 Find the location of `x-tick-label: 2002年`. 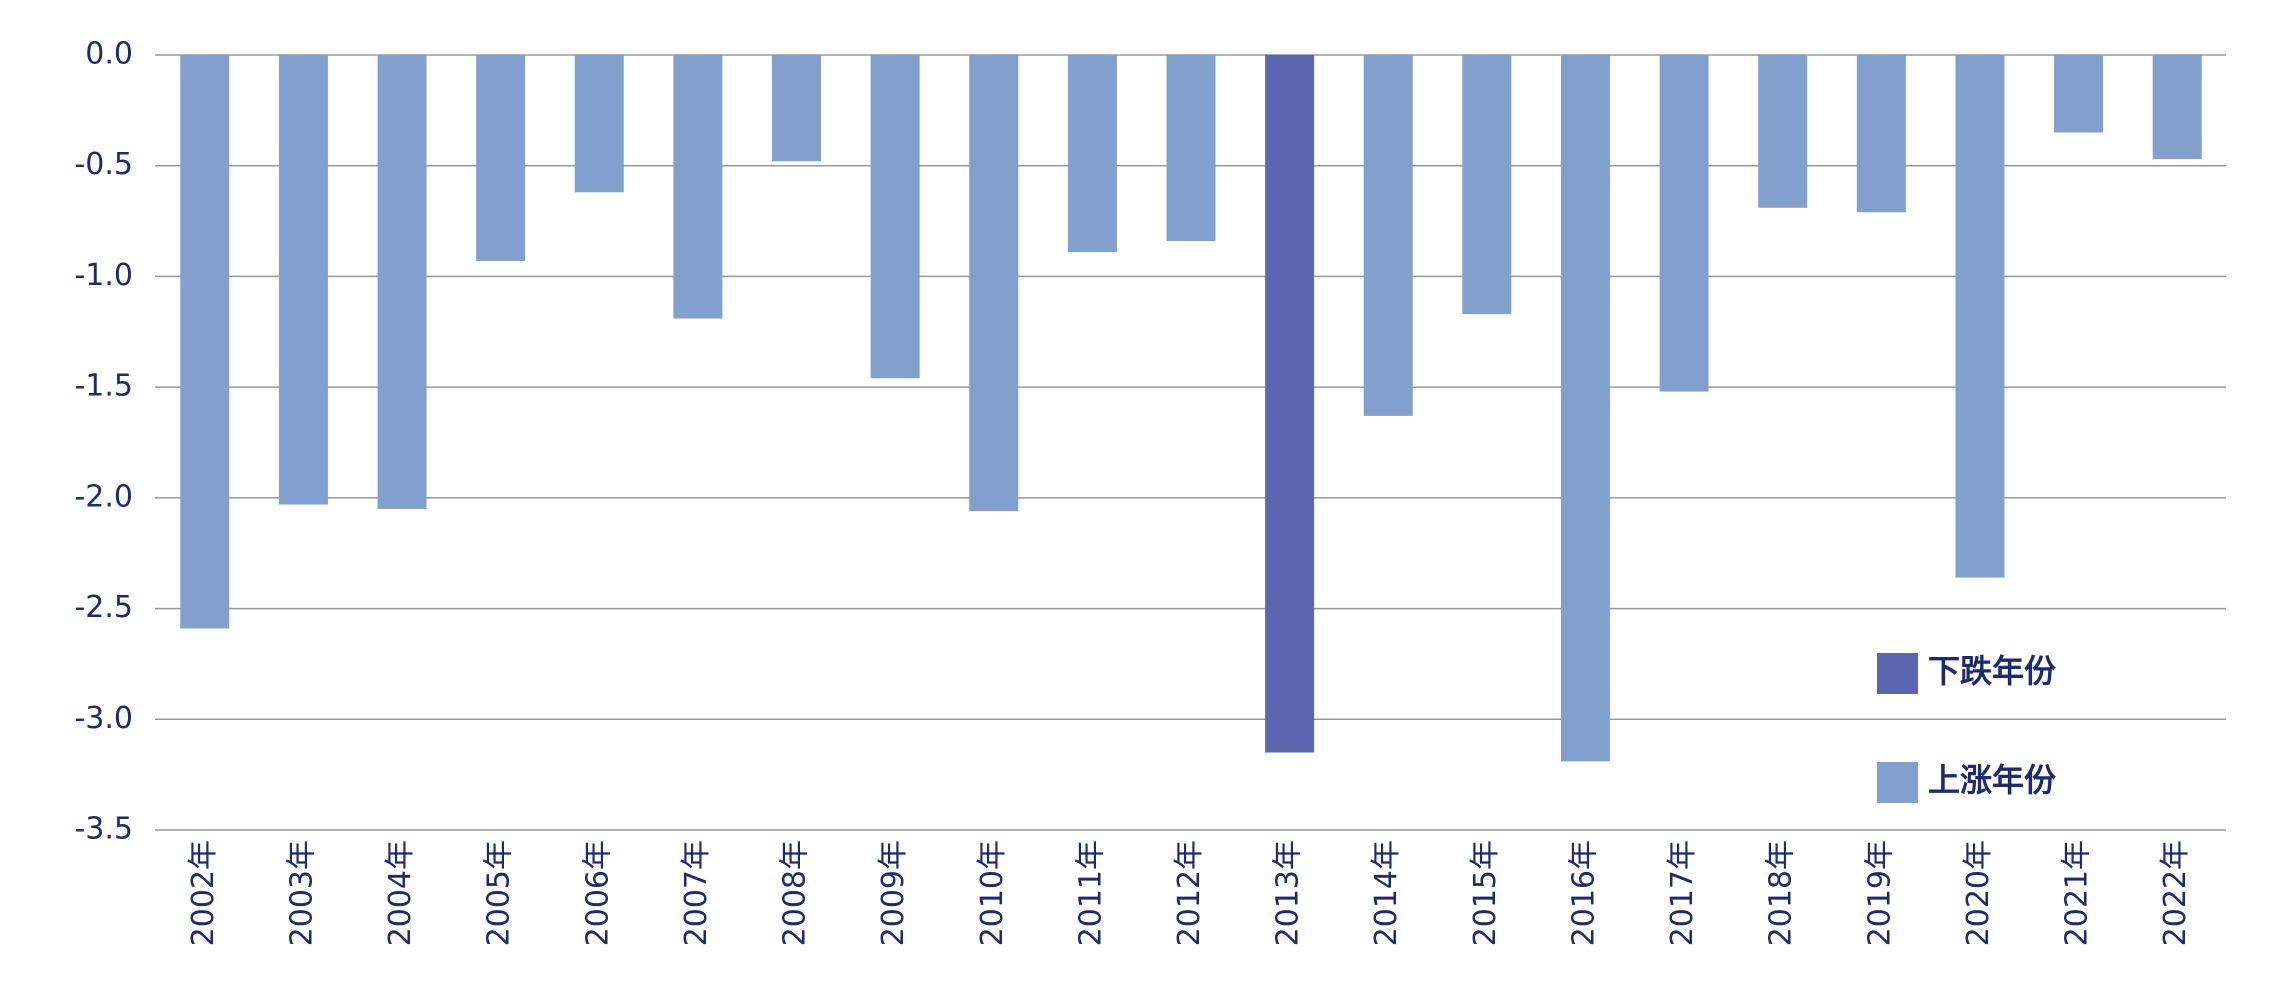

x-tick-label: 2002年 is located at coordinates (203, 893).